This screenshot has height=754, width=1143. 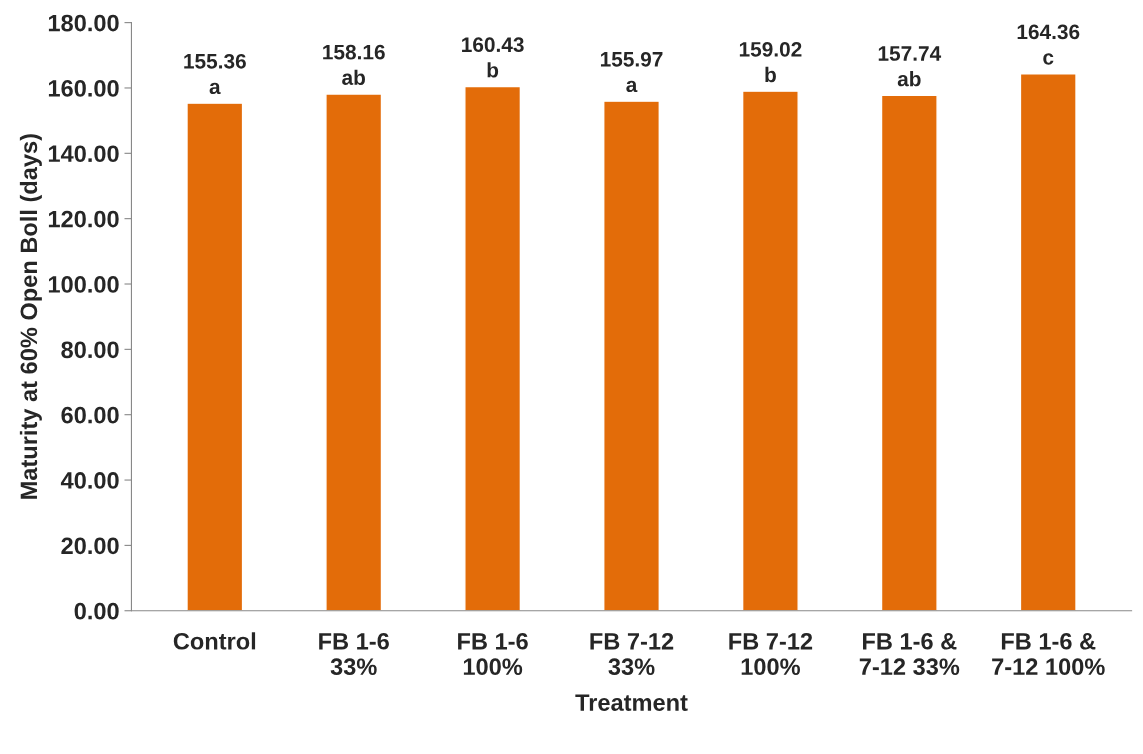 What do you see at coordinates (770, 62) in the screenshot?
I see `data-label: 159.02 b` at bounding box center [770, 62].